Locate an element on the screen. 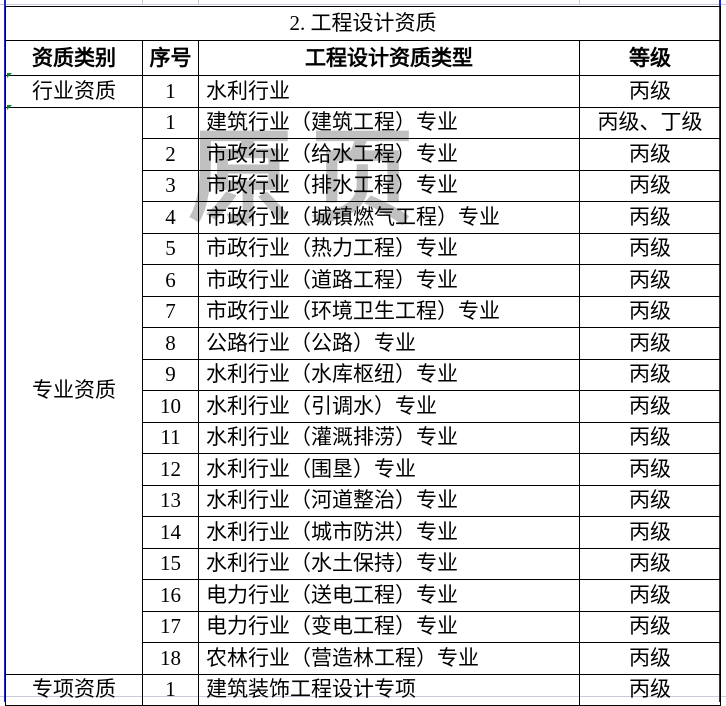 This screenshot has width=726, height=706. table-row: 14 水利行业（城市防洪）专业 丙级 is located at coordinates (363, 532).